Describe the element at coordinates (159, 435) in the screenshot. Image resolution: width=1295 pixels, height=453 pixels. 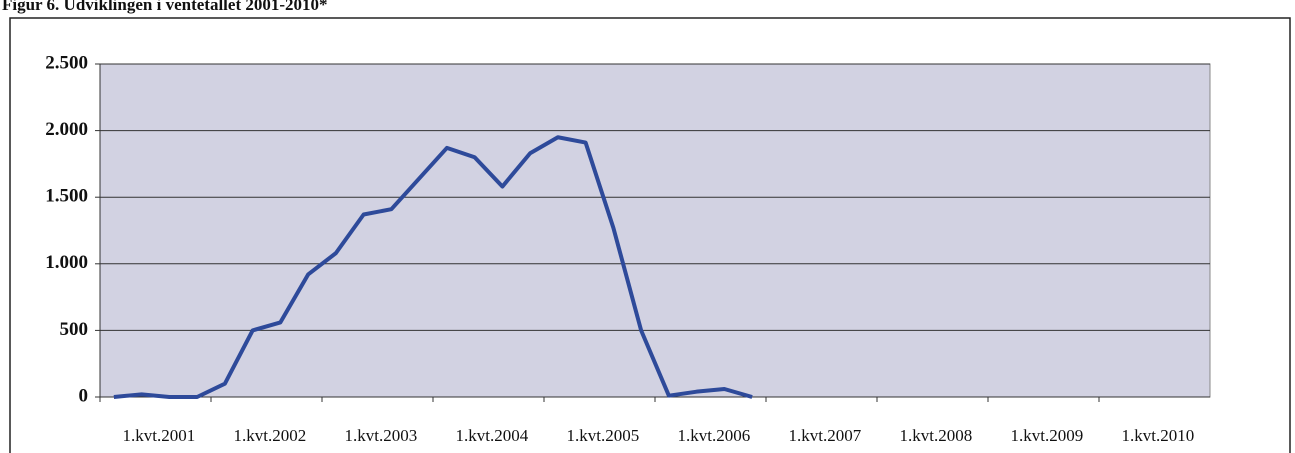
I see `x-tick-label: 1.kvt.2001` at that location.